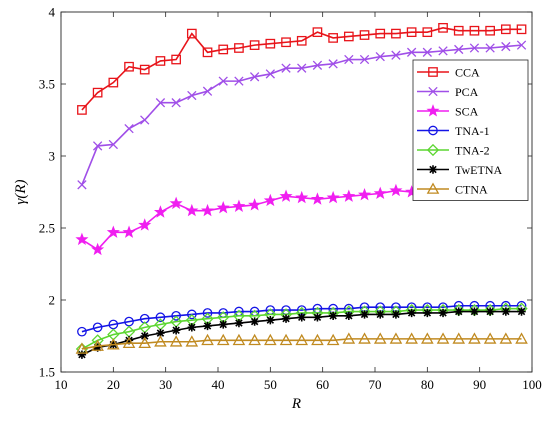 The image size is (550, 422). I want to click on x-tick-label: 10, so click(61, 384).